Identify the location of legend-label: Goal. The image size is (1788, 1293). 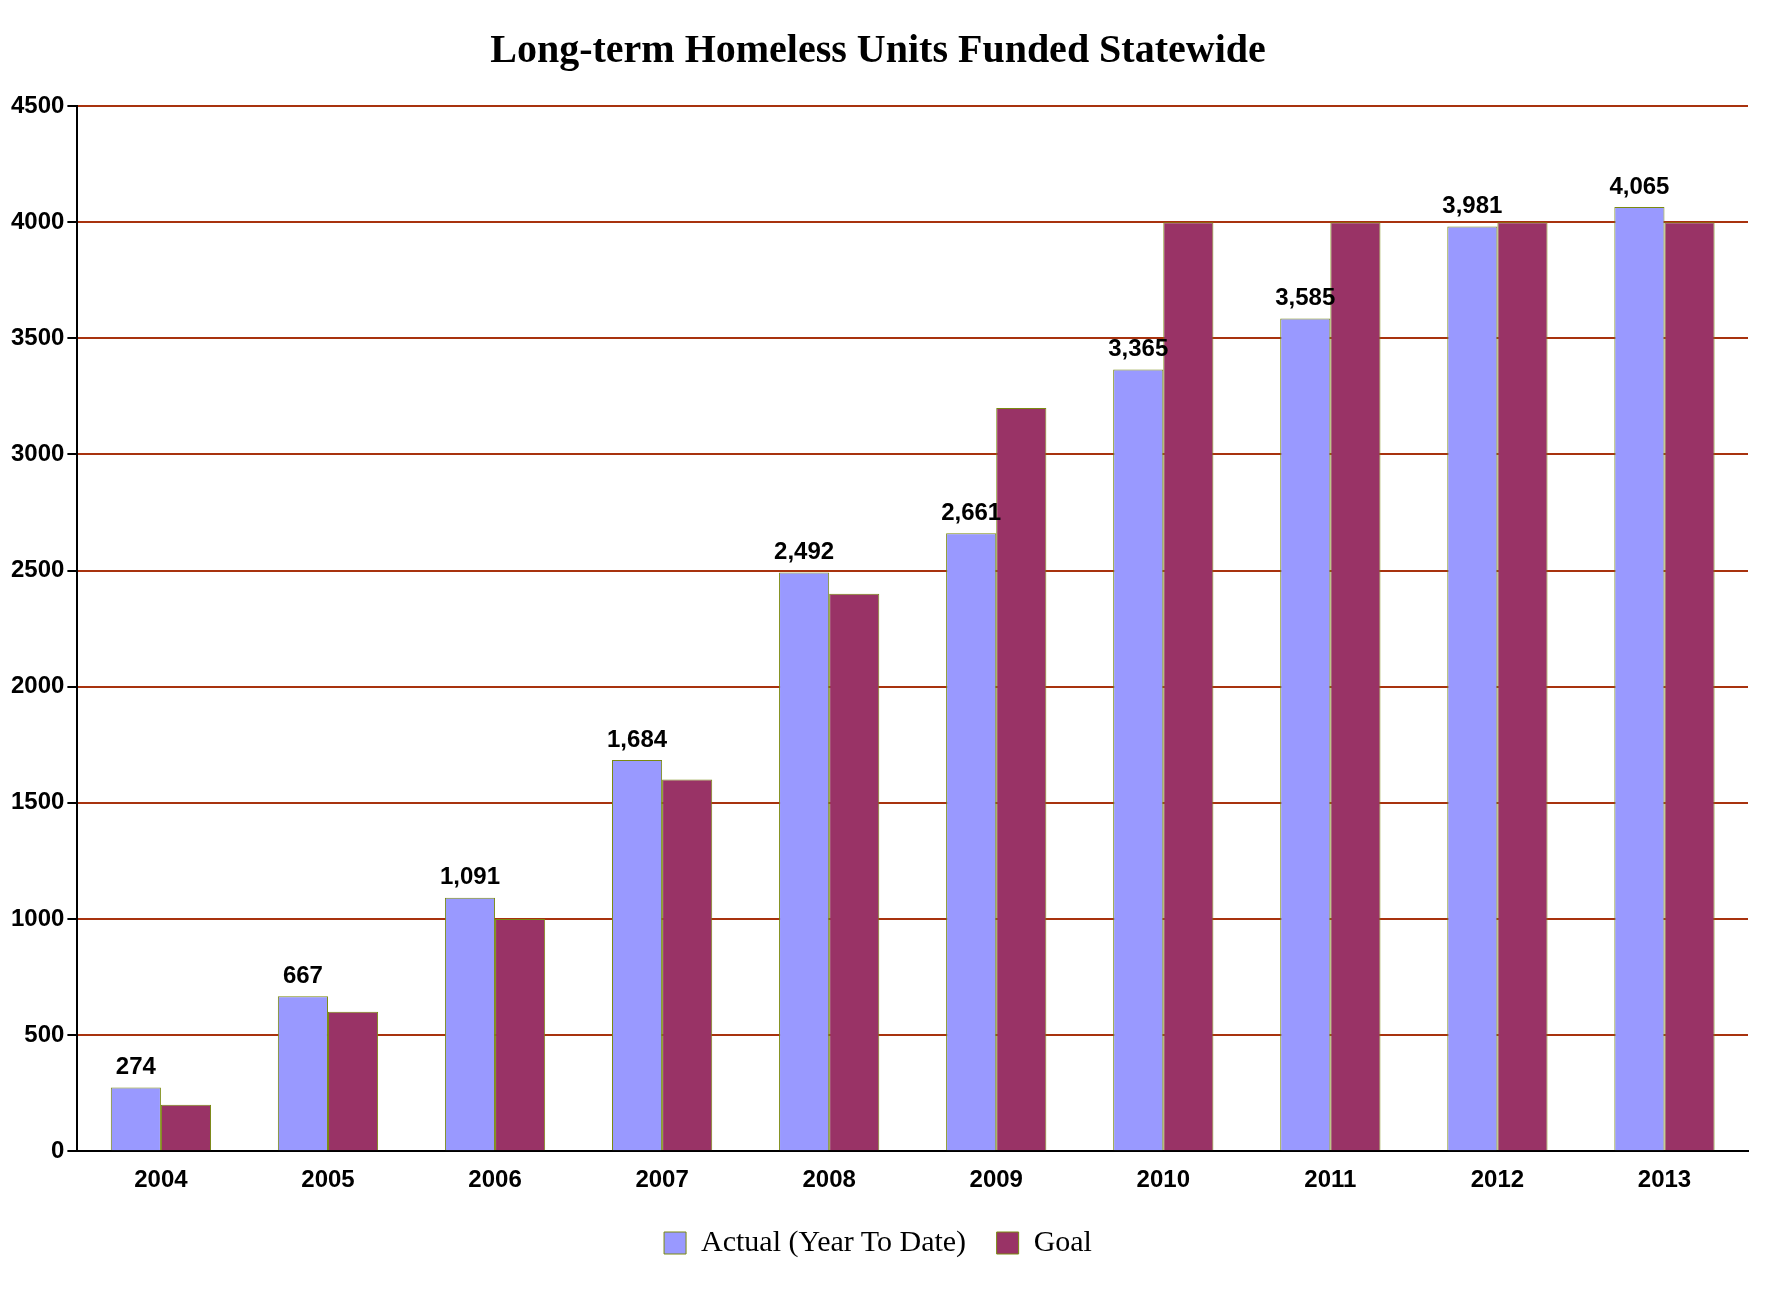
(1062, 1240).